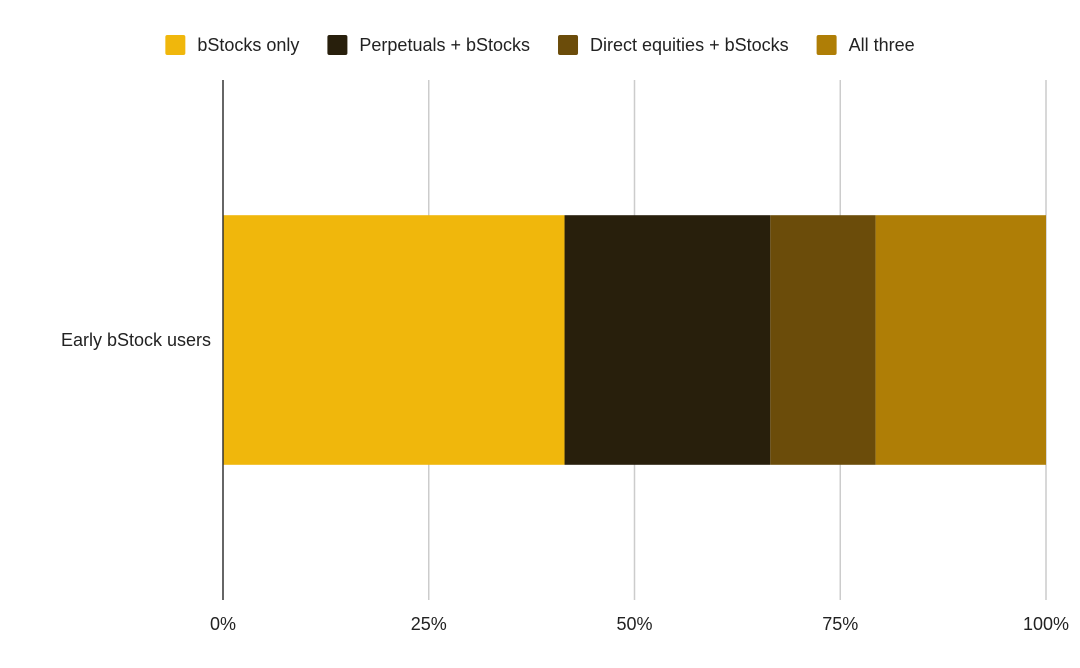  Describe the element at coordinates (223, 624) in the screenshot. I see `x-tick-label: 0%` at that location.